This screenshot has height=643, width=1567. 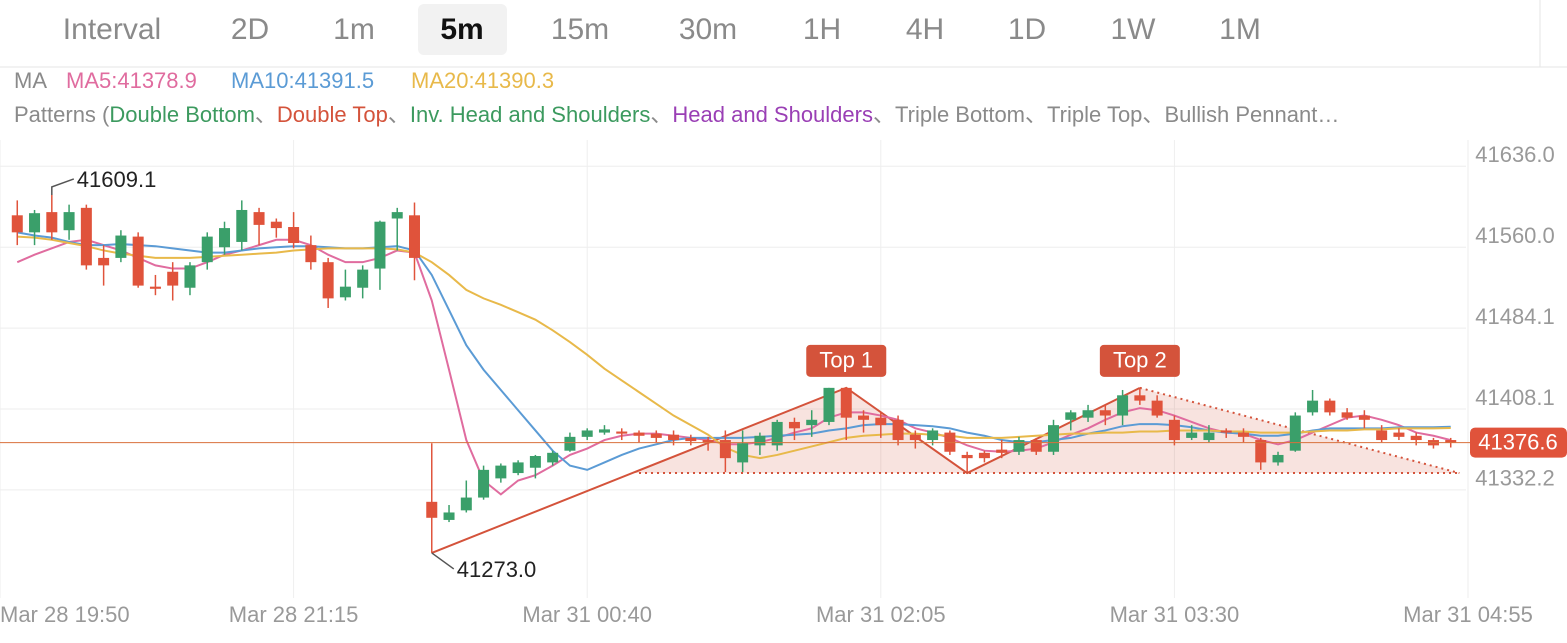 I want to click on y-tick-label: 41636.0, so click(x=1515, y=154).